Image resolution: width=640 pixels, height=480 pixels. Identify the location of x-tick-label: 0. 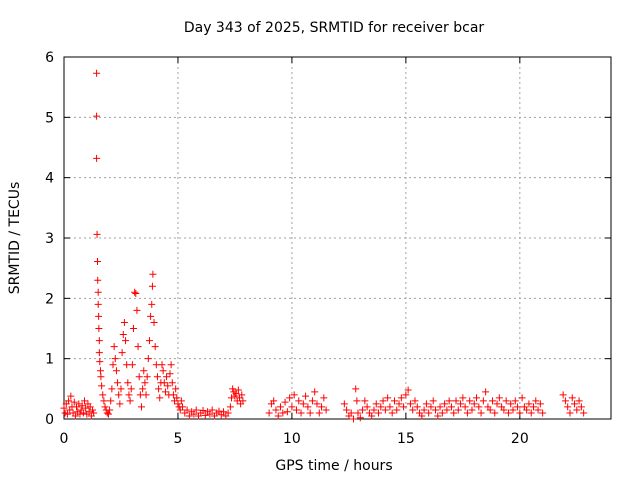
(64, 439).